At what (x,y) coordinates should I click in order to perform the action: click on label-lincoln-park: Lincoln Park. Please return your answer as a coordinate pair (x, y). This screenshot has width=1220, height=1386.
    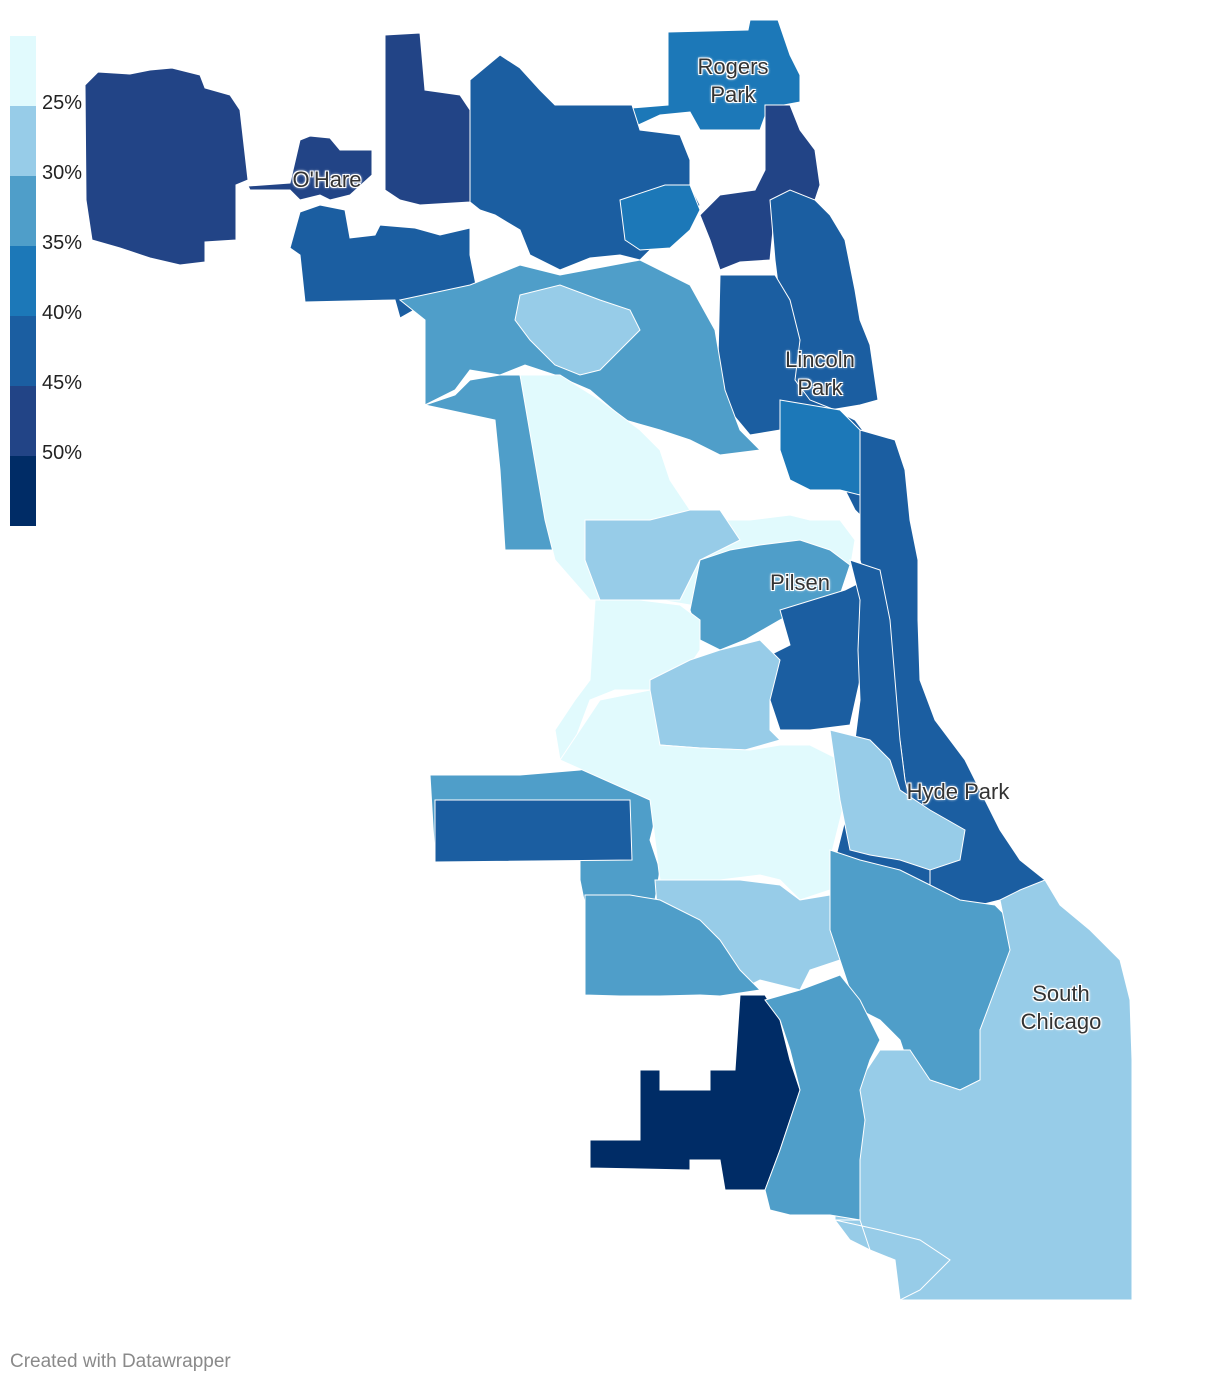
    Looking at the image, I should click on (820, 373).